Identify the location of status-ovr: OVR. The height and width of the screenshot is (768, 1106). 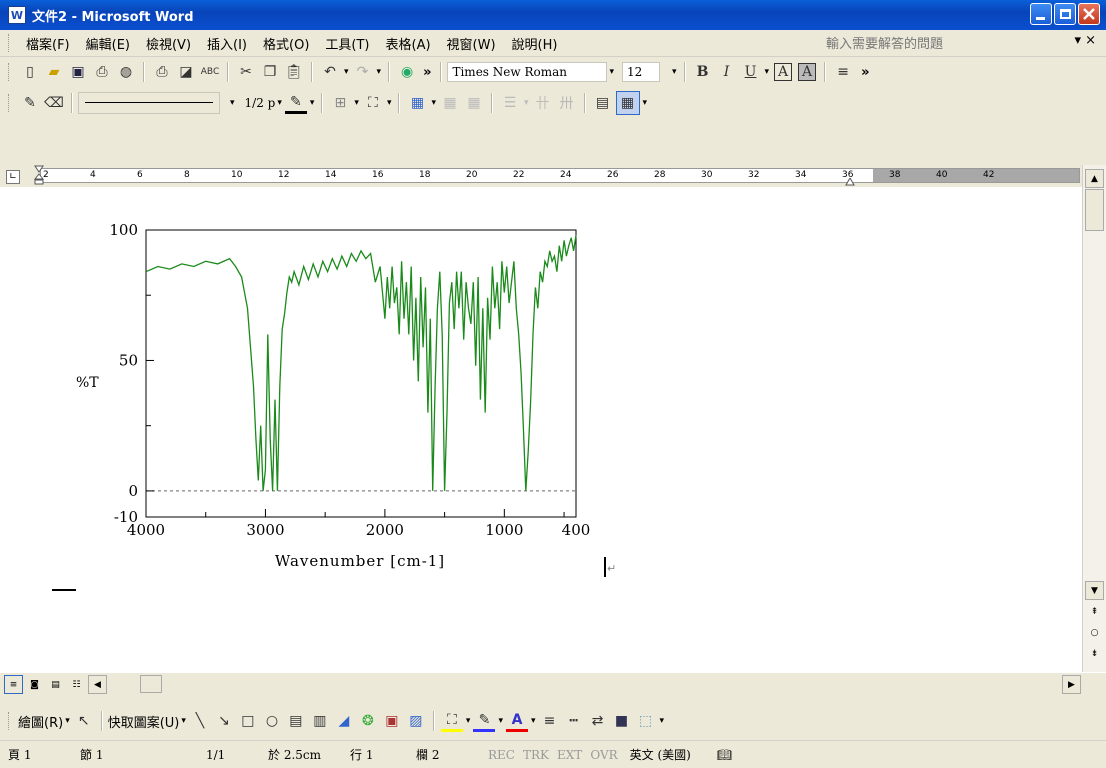
(604, 754).